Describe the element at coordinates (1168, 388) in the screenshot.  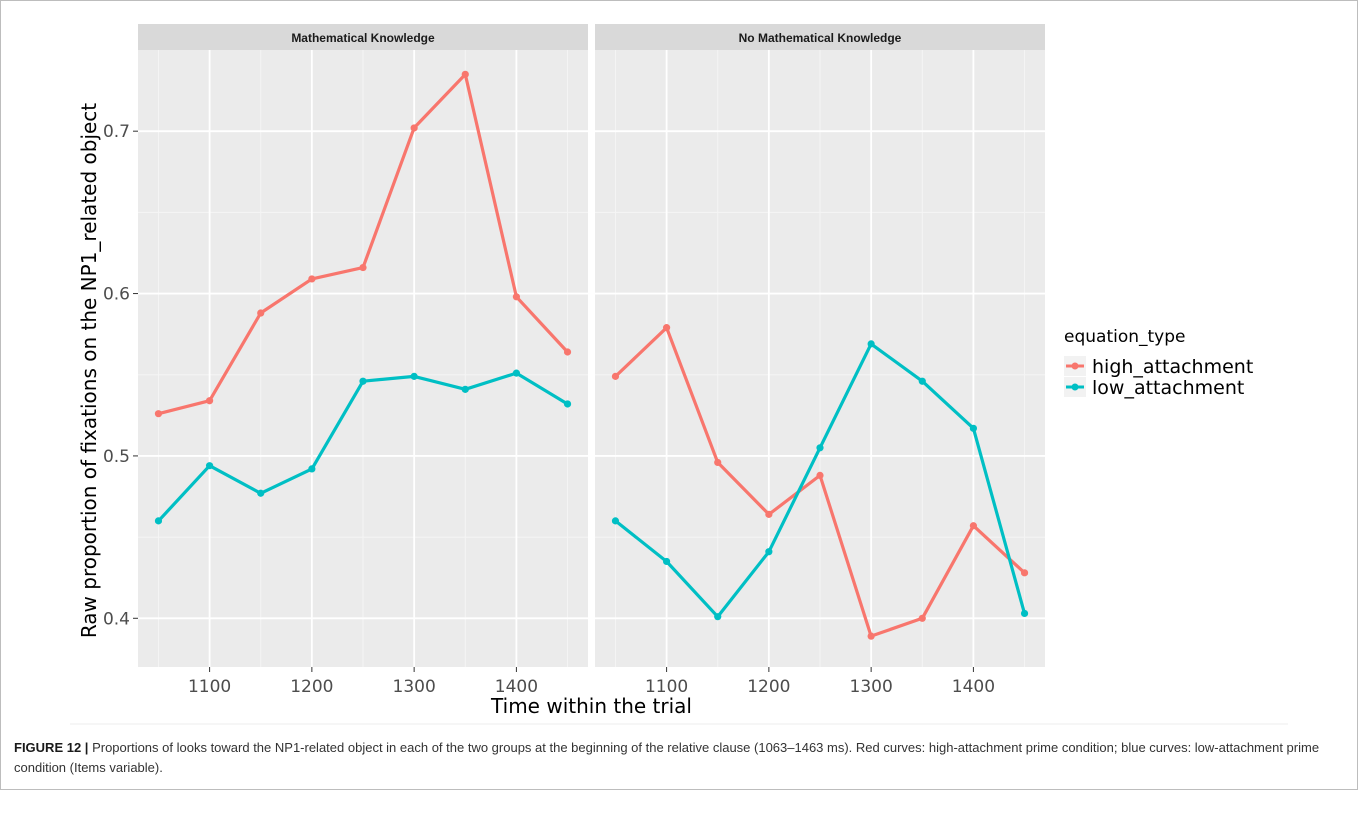
I see `legend-label: low_attachment` at that location.